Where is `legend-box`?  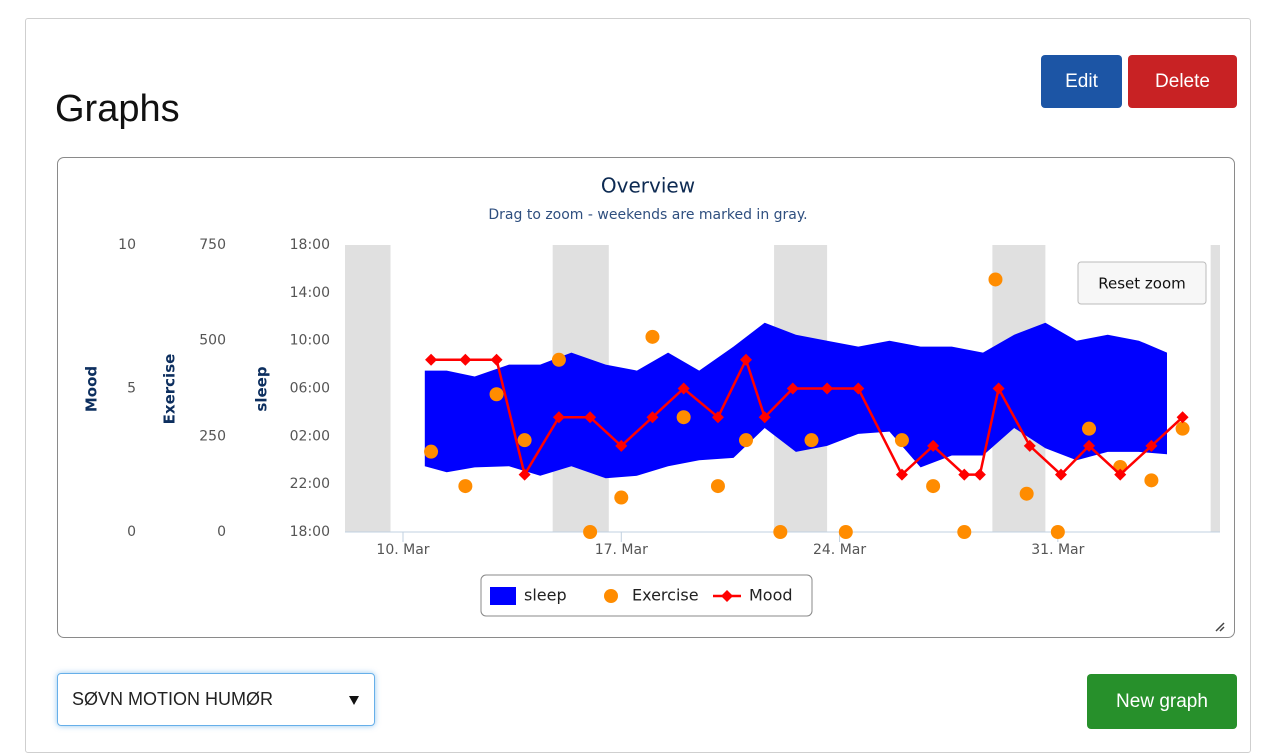
legend-box is located at coordinates (646, 595).